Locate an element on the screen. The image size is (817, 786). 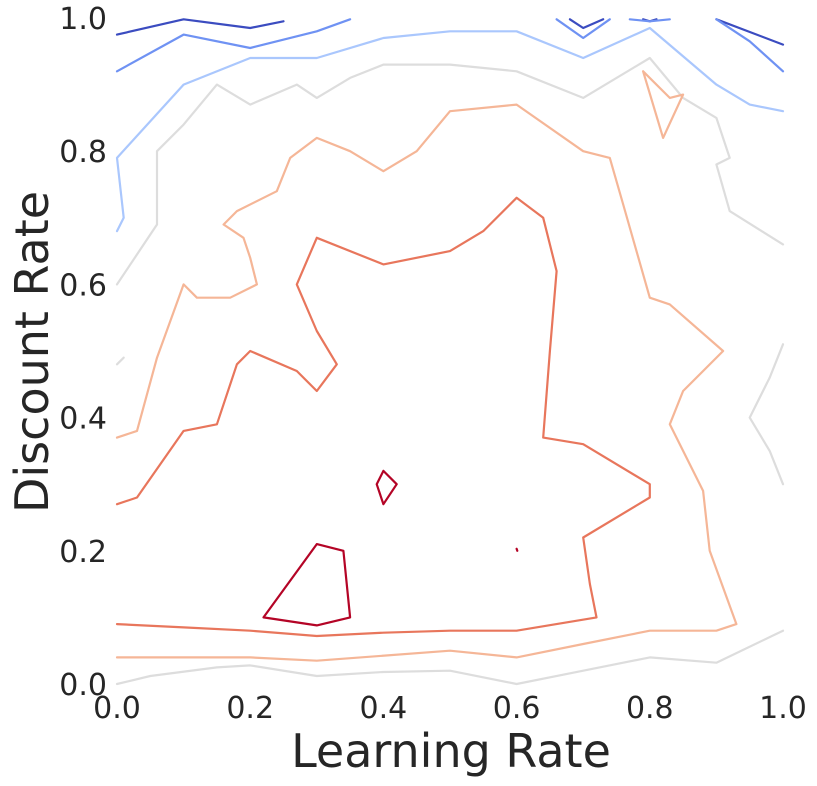
y-tick-labels: 0.0 0.2 0.4 0.6 0.8 1.0 is located at coordinates (83, 352).